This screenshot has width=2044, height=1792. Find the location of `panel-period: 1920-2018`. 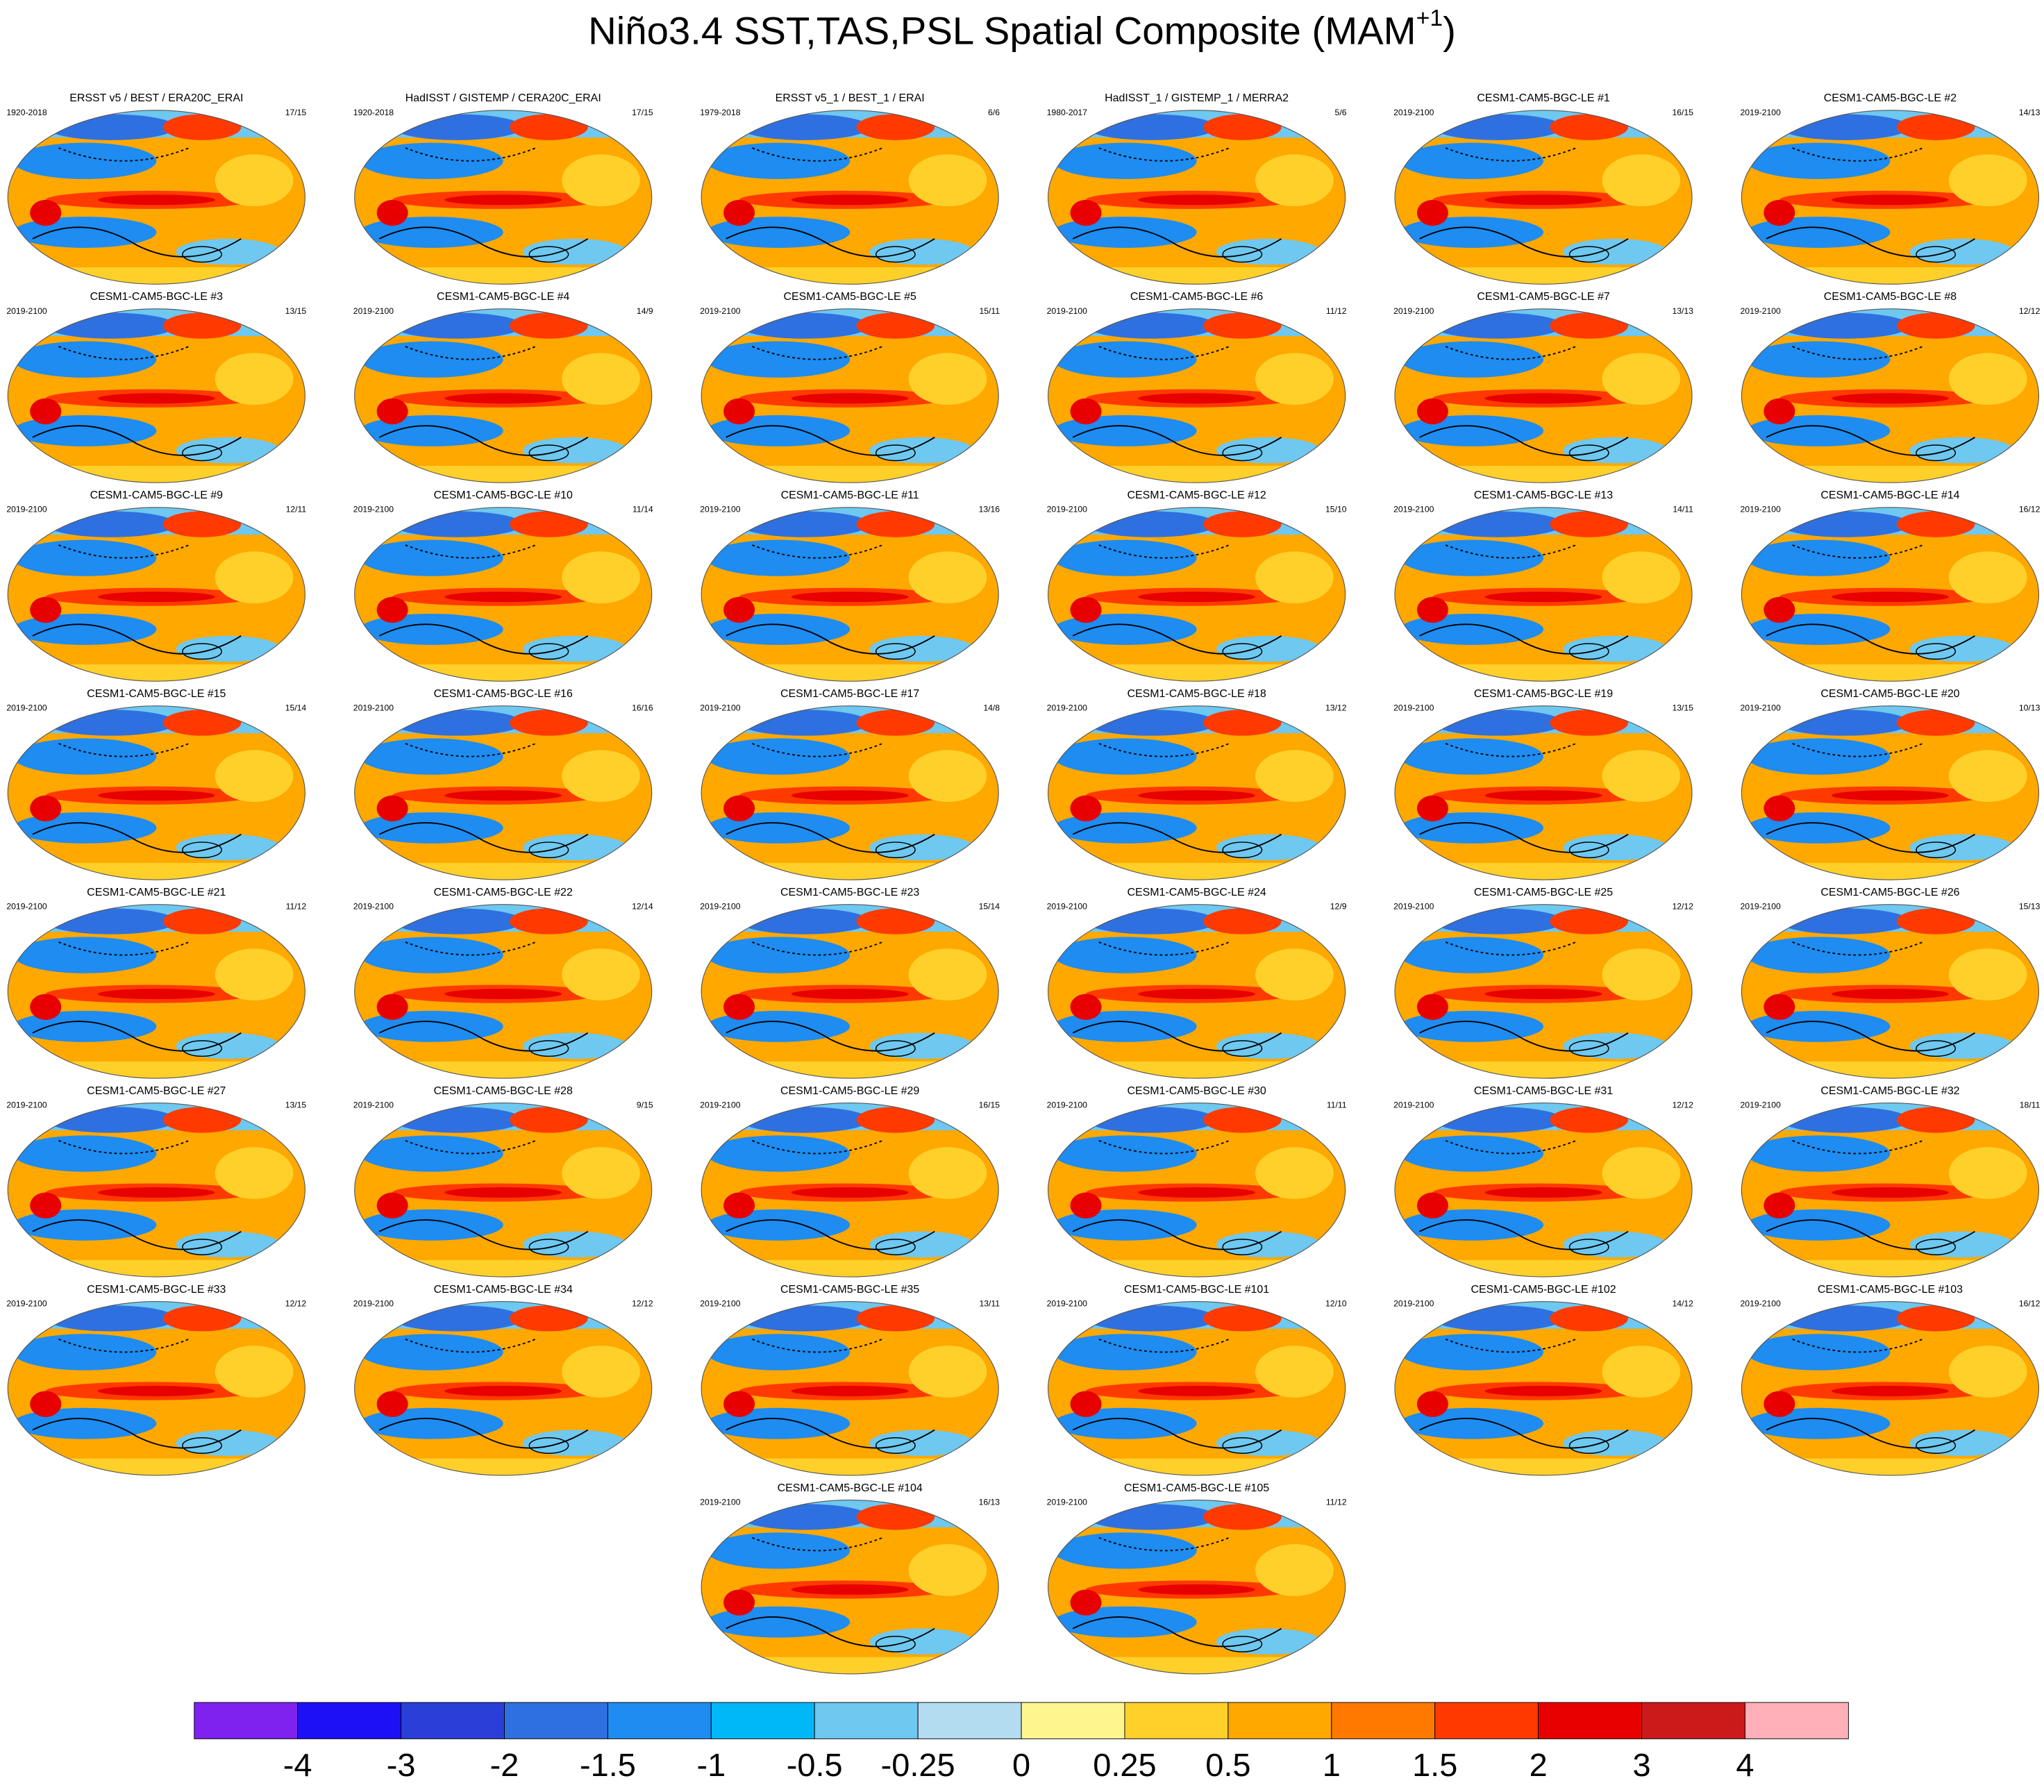

panel-period: 1920-2018 is located at coordinates (373, 112).